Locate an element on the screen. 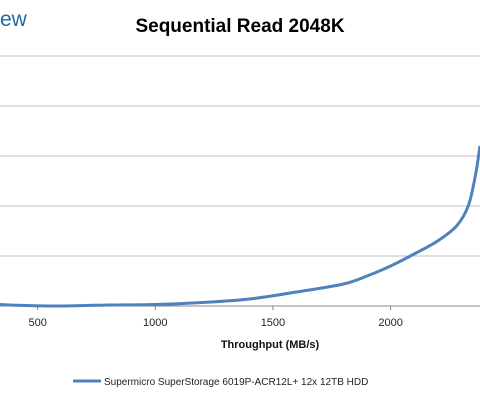 This screenshot has height=401, width=480. x-tick-label-1000: 1000 is located at coordinates (155, 323).